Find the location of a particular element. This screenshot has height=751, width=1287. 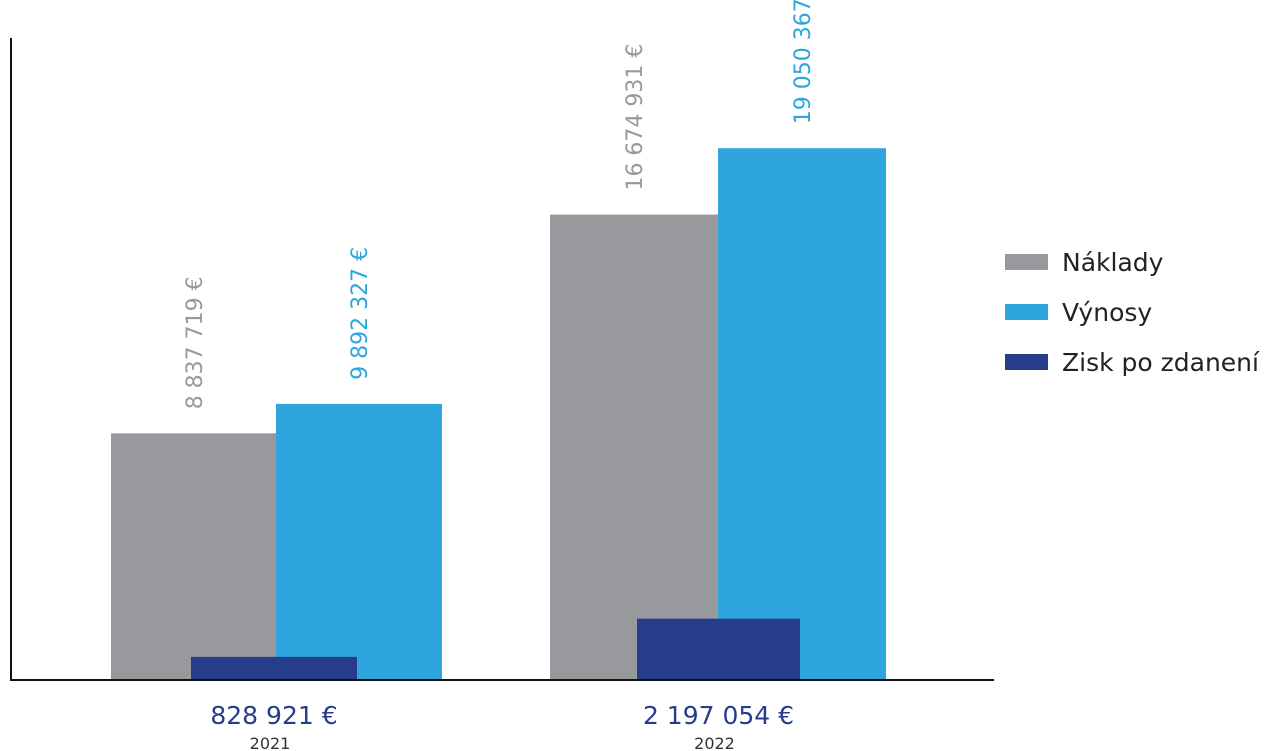

legend-label-2: Zisk po zdanení is located at coordinates (1161, 362).